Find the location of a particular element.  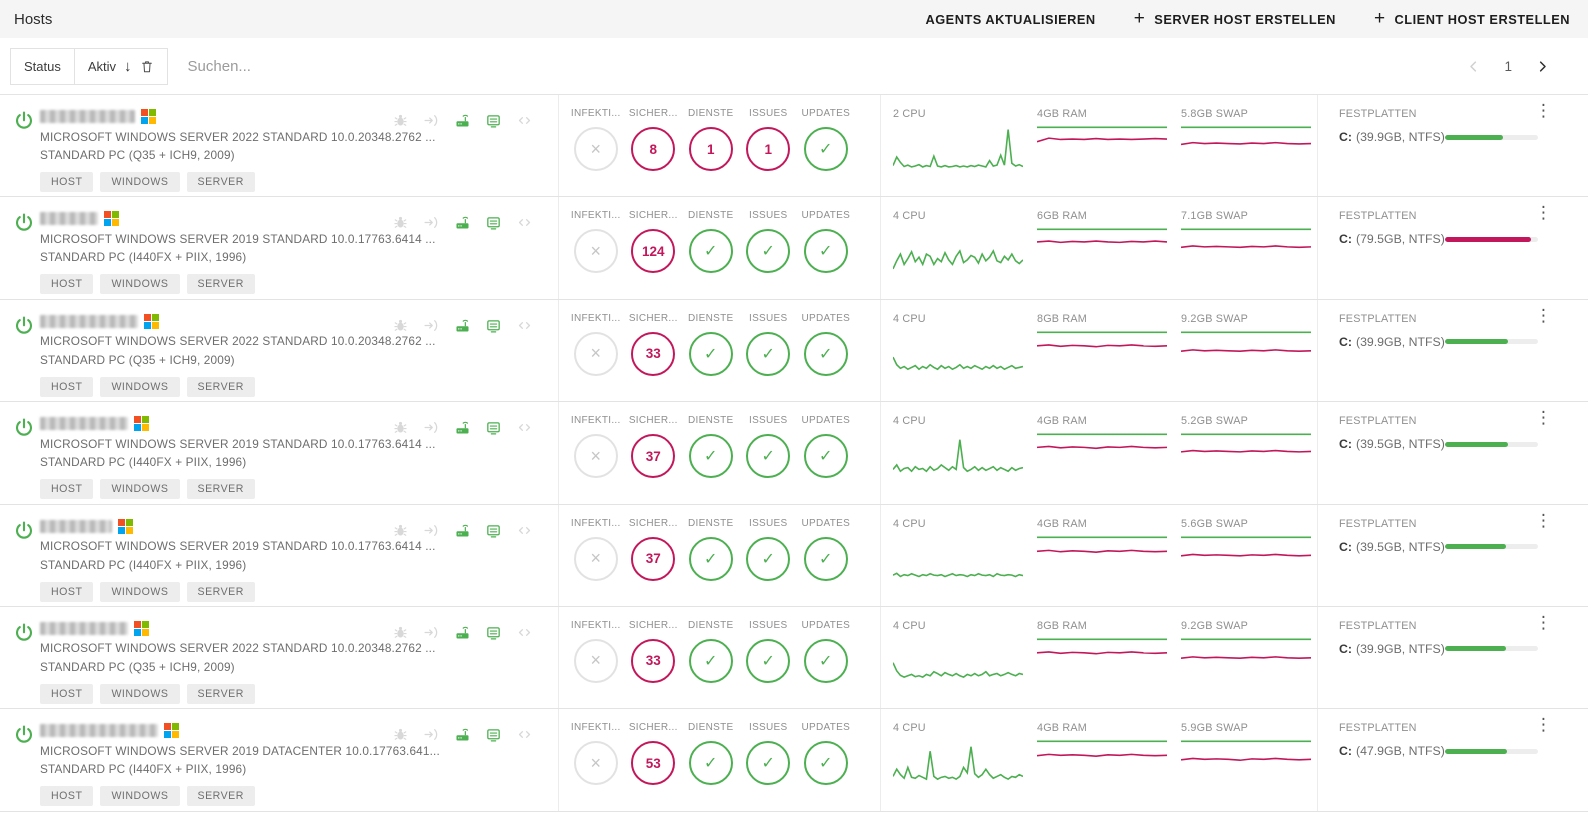

swap-label: 5.2GB SWAP is located at coordinates (1215, 421).